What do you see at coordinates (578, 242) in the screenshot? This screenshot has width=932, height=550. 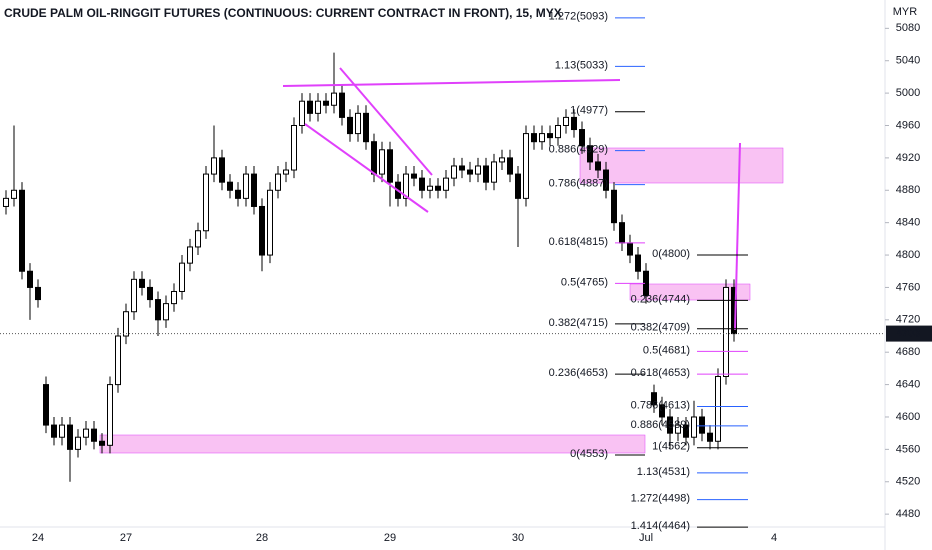 I see `fib-label: 0.618(4815)` at bounding box center [578, 242].